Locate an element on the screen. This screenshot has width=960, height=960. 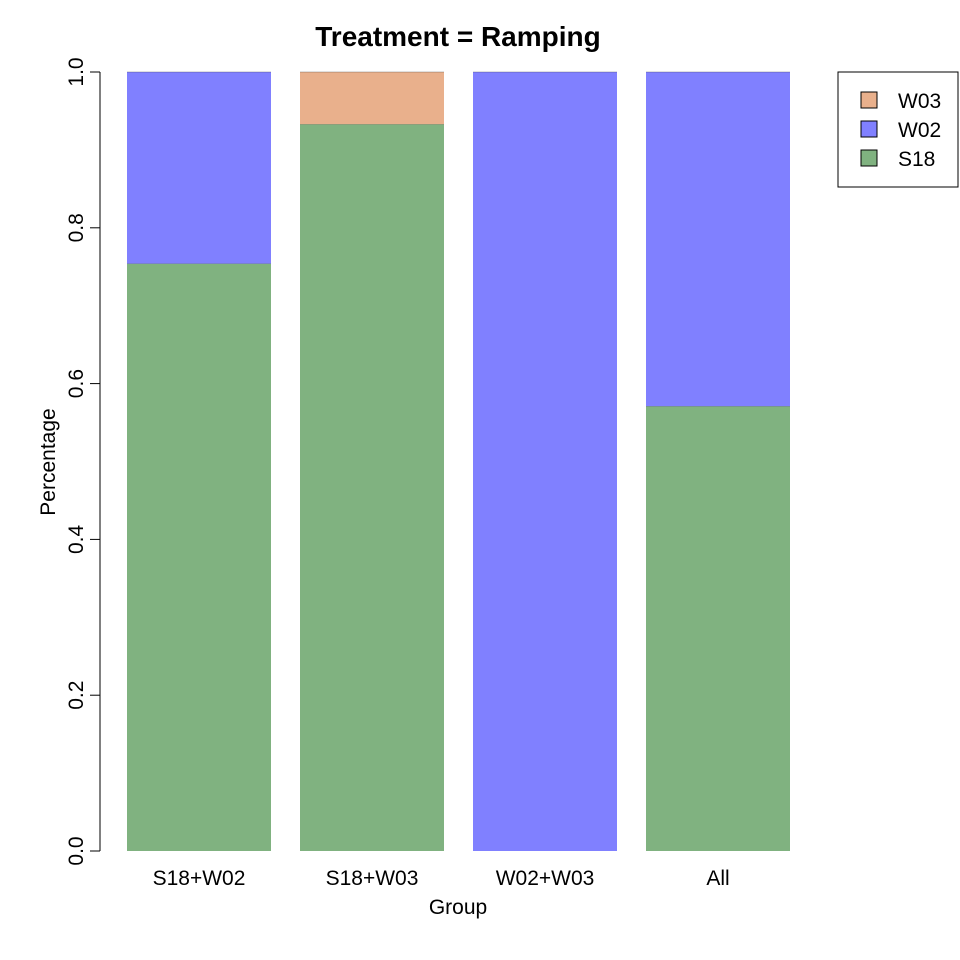
legend-label-w02: W02 is located at coordinates (919, 130).